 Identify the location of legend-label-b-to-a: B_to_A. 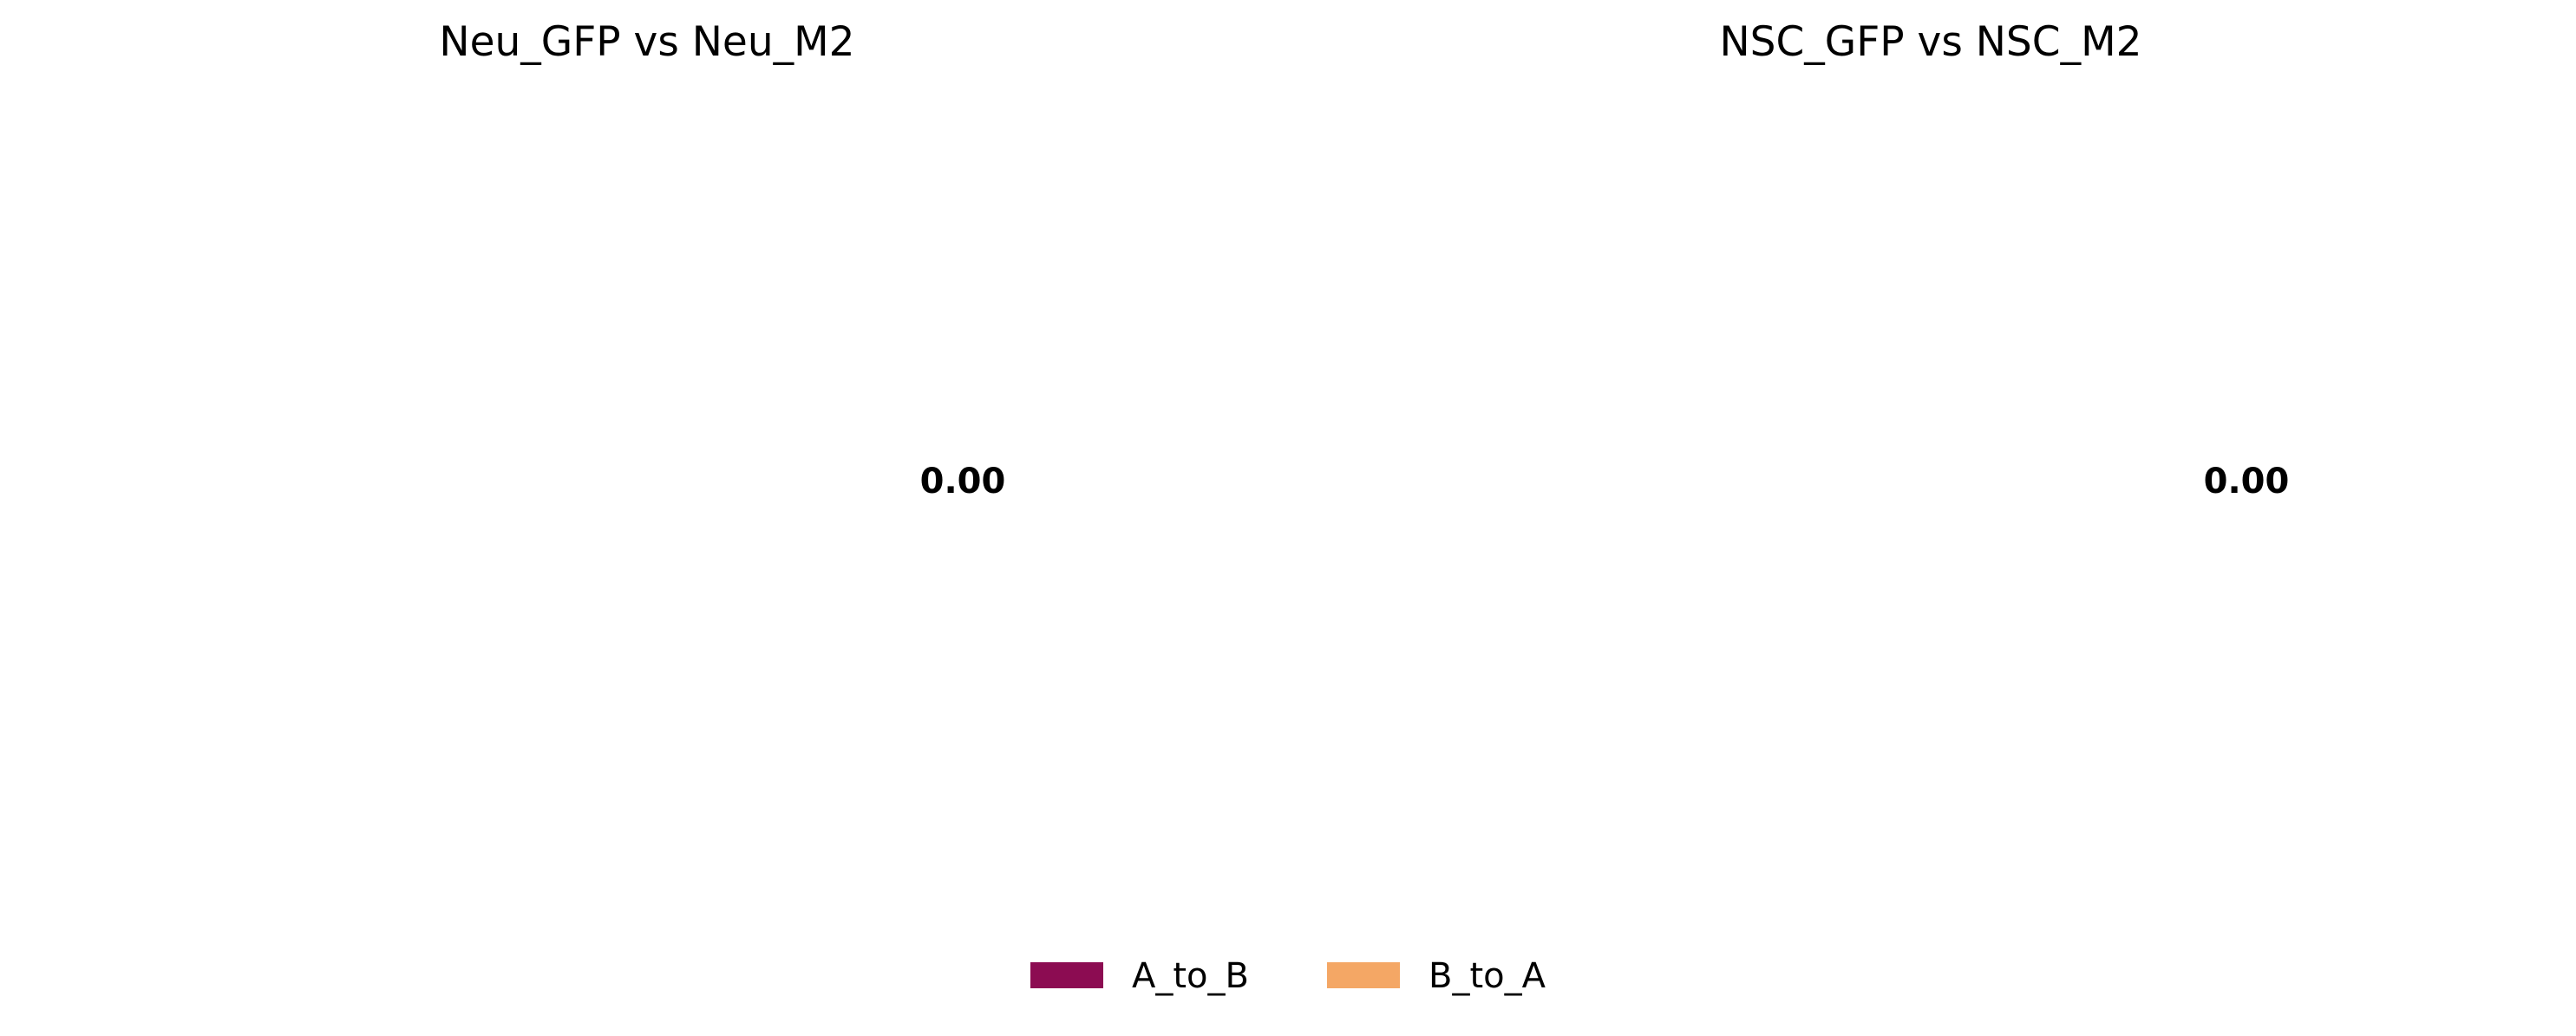
(1487, 976).